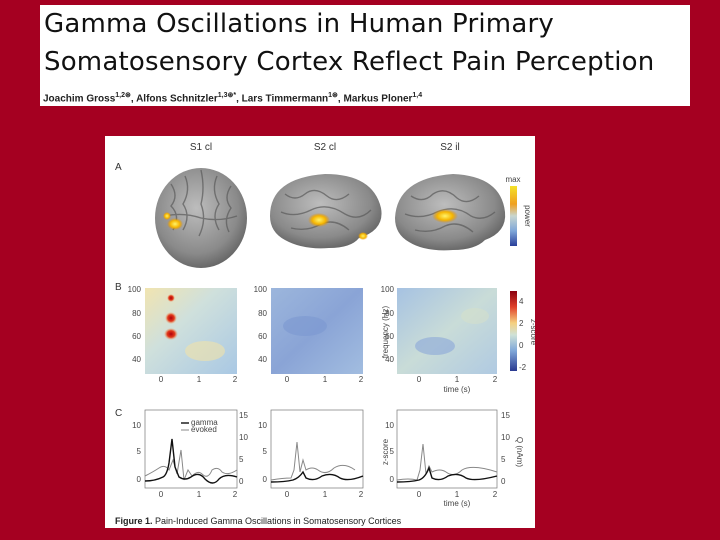 Image resolution: width=720 pixels, height=540 pixels. Describe the element at coordinates (177, 99) in the screenshot. I see `author-name: Alfons Schnitzler` at that location.